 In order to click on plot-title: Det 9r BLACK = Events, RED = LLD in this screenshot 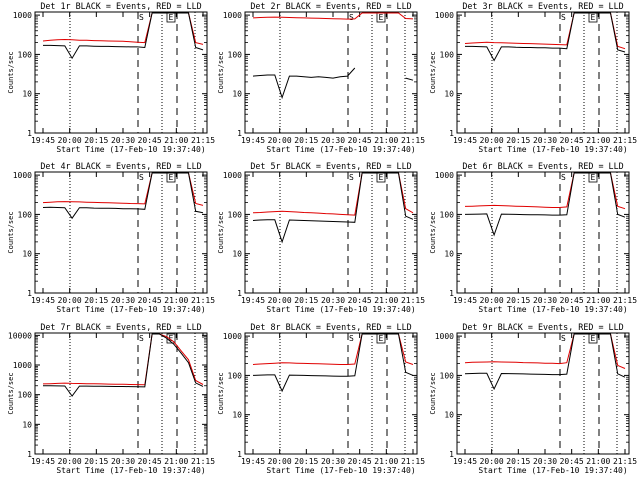, I will do `click(542, 327)`.